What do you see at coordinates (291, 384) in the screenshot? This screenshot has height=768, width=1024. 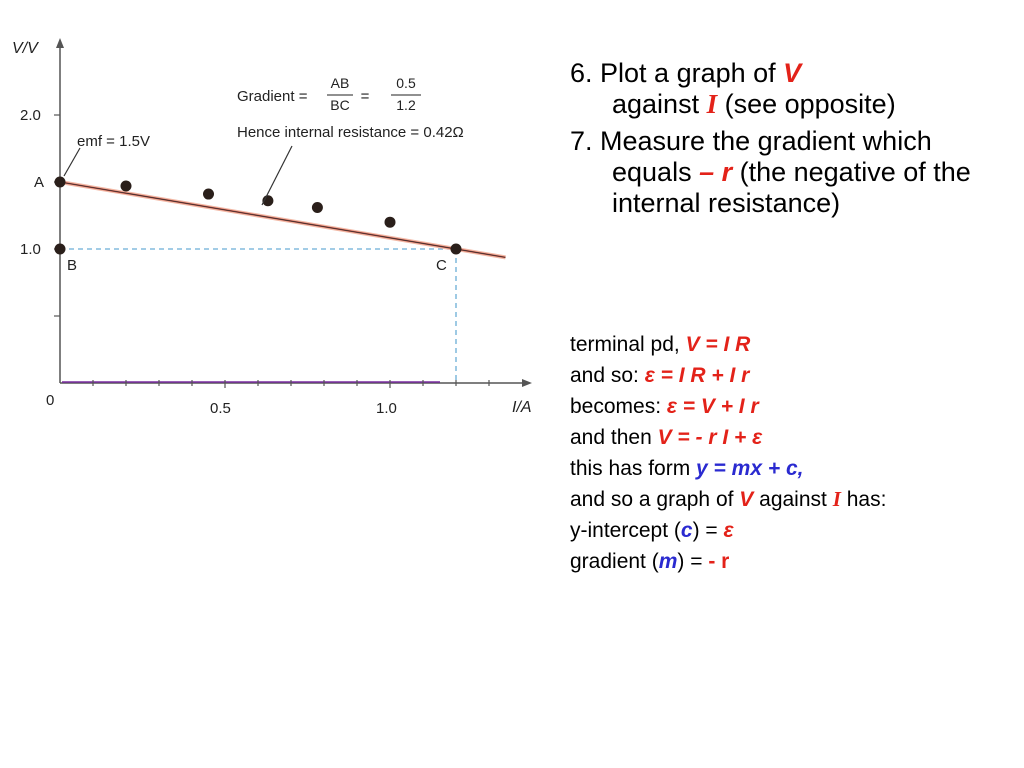 I see `x-ticks` at bounding box center [291, 384].